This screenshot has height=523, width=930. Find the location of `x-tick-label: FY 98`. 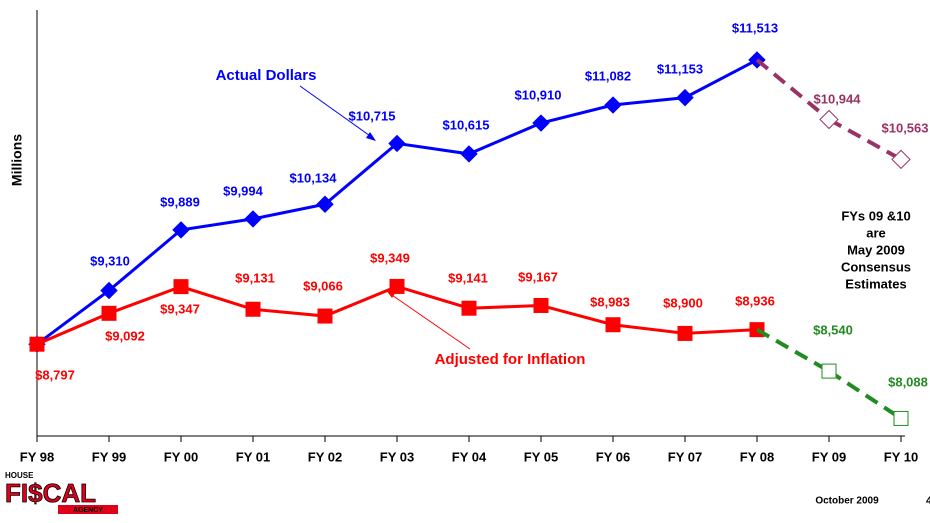

x-tick-label: FY 98 is located at coordinates (37, 456).